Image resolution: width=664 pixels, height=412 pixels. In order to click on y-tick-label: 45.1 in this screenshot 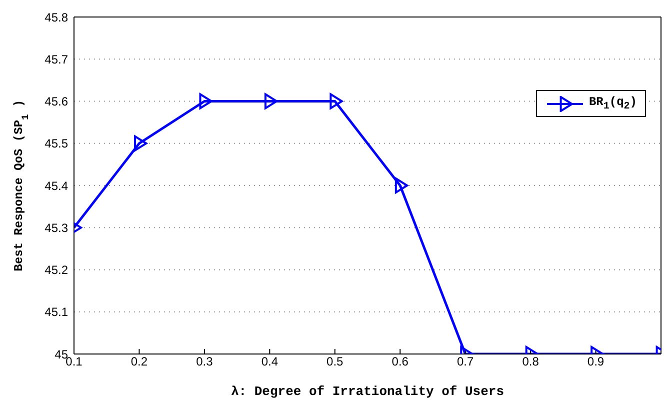, I will do `click(56, 312)`.